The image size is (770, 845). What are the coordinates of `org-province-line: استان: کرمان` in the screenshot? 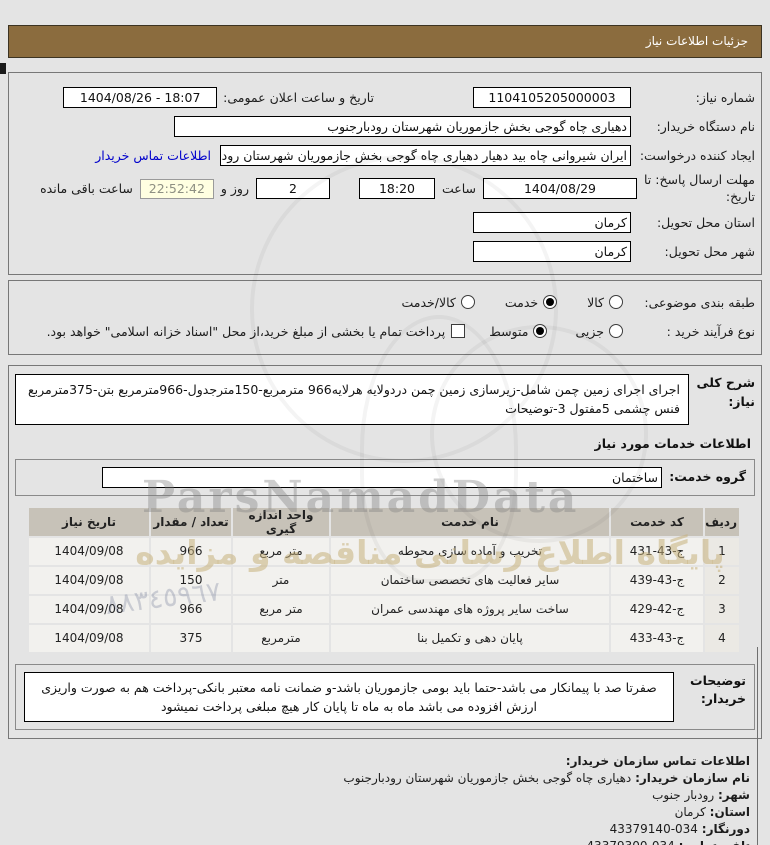 It's located at (712, 812).